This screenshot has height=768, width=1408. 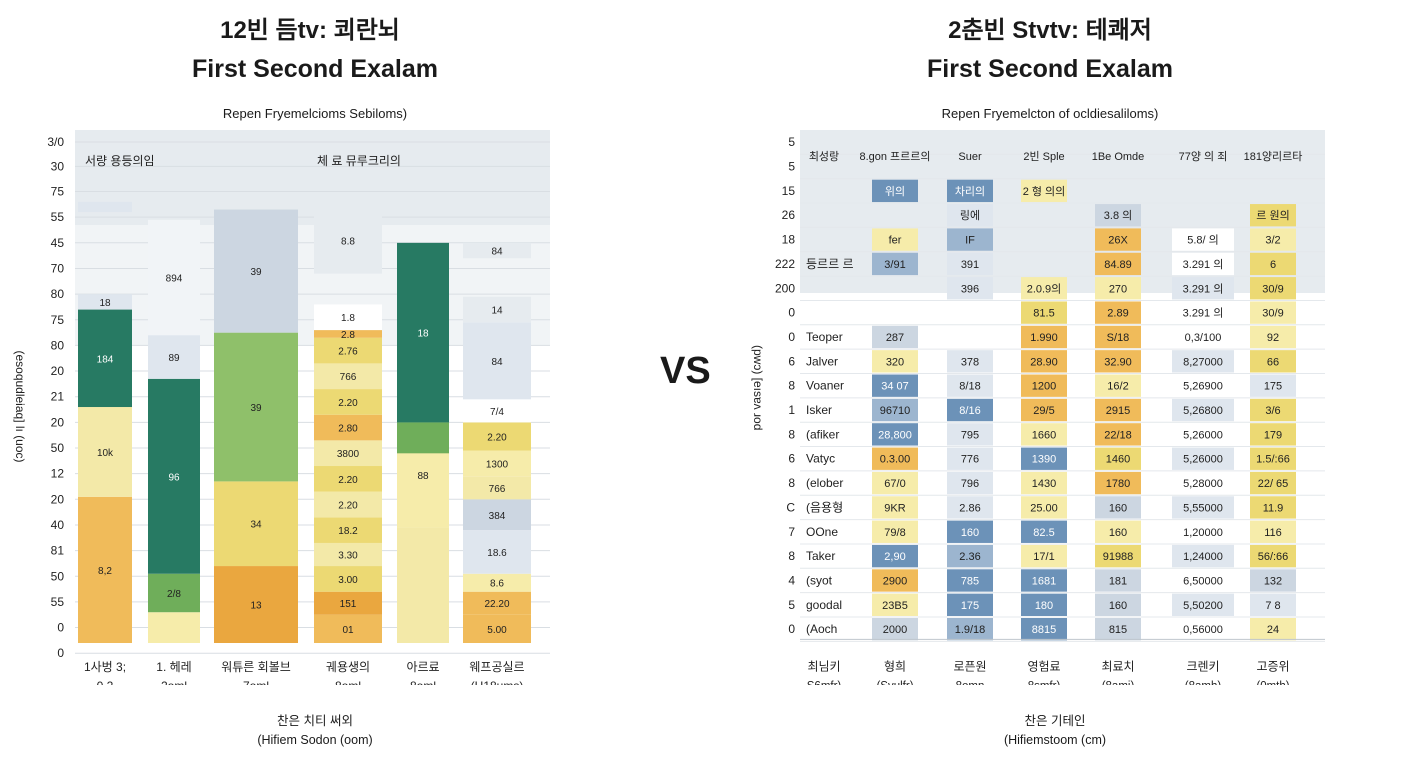 What do you see at coordinates (105, 453) in the screenshot?
I see `left-bar-label: 10k` at bounding box center [105, 453].